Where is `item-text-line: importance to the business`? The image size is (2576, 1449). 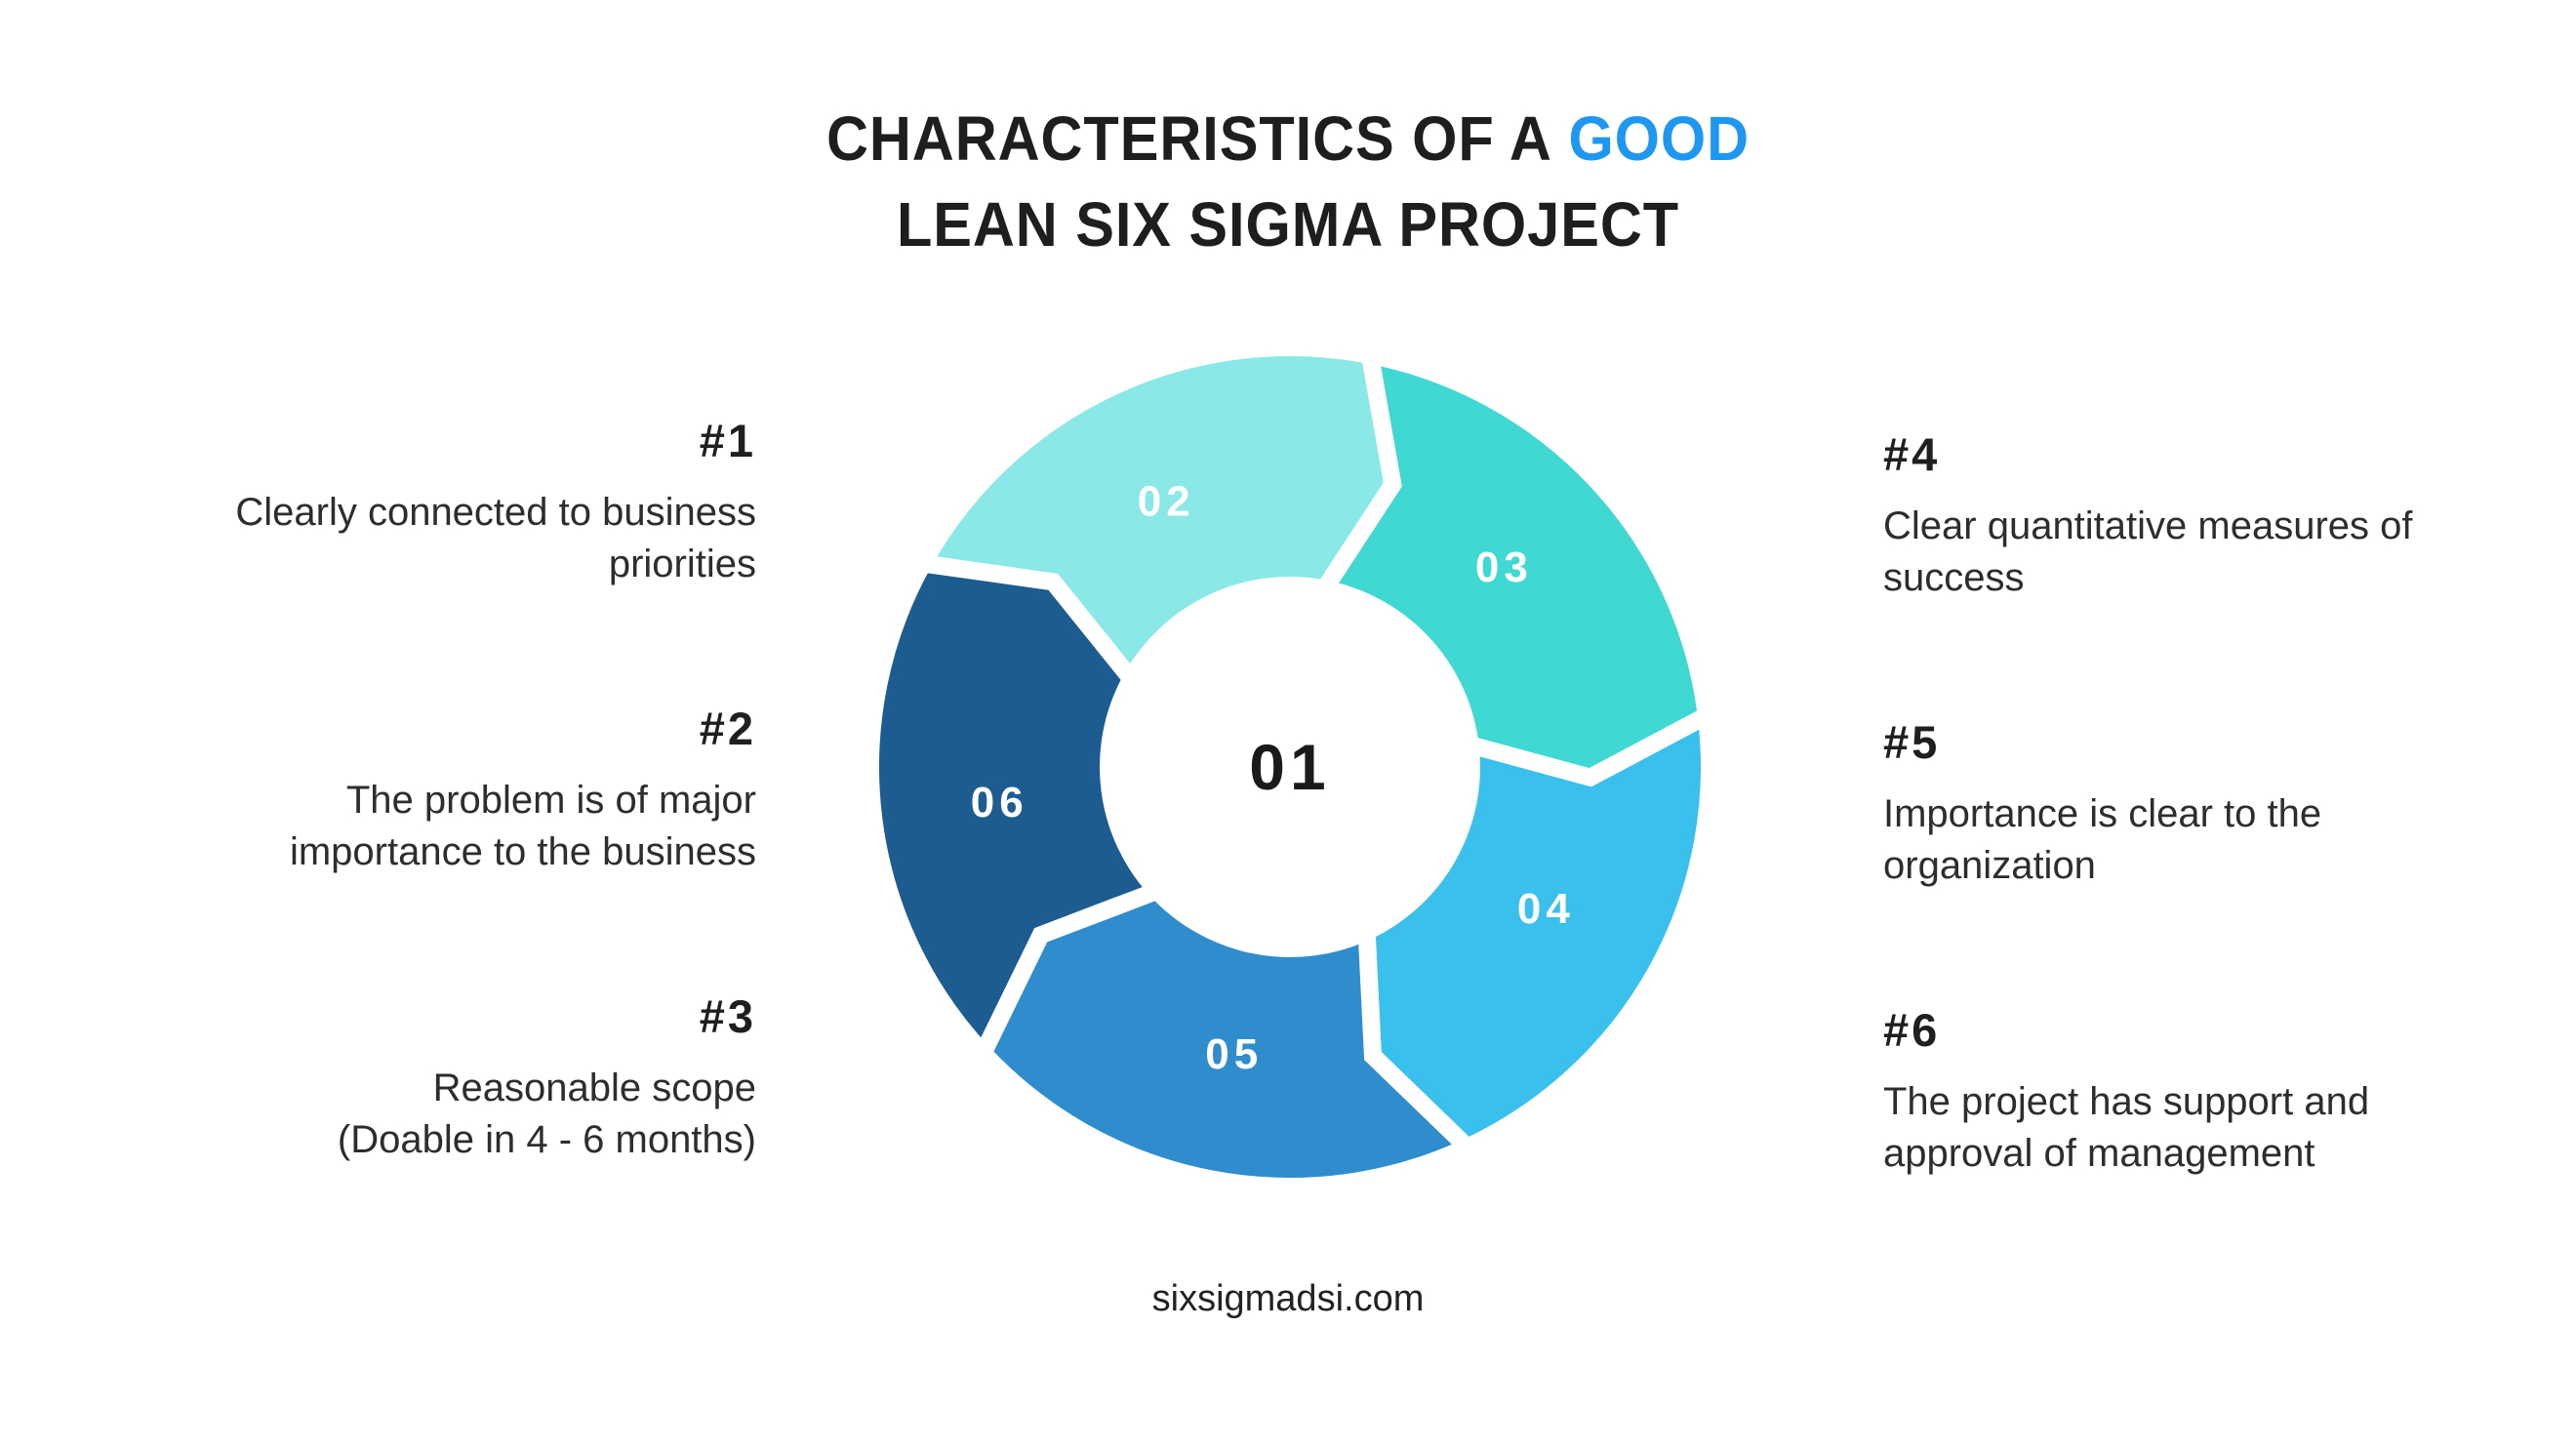 item-text-line: importance to the business is located at coordinates (522, 851).